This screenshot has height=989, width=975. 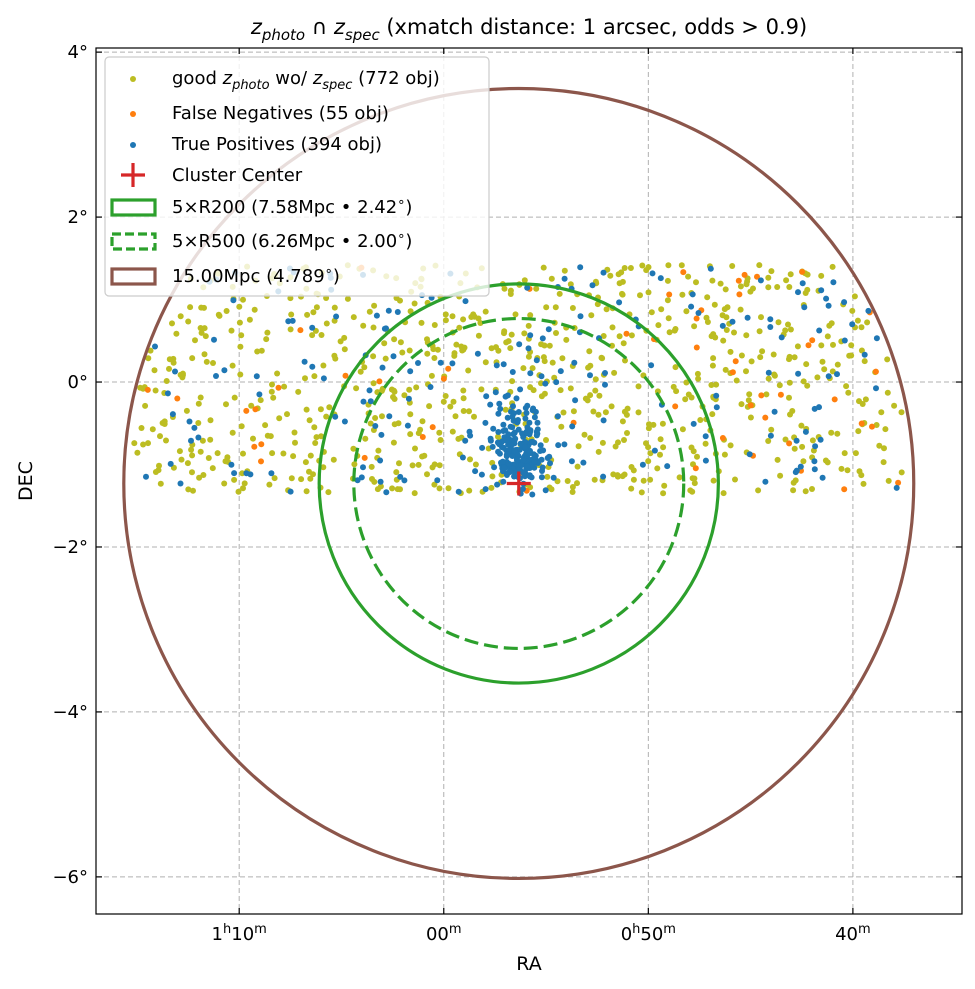 I want to click on text-part: 50, so click(x=651, y=934).